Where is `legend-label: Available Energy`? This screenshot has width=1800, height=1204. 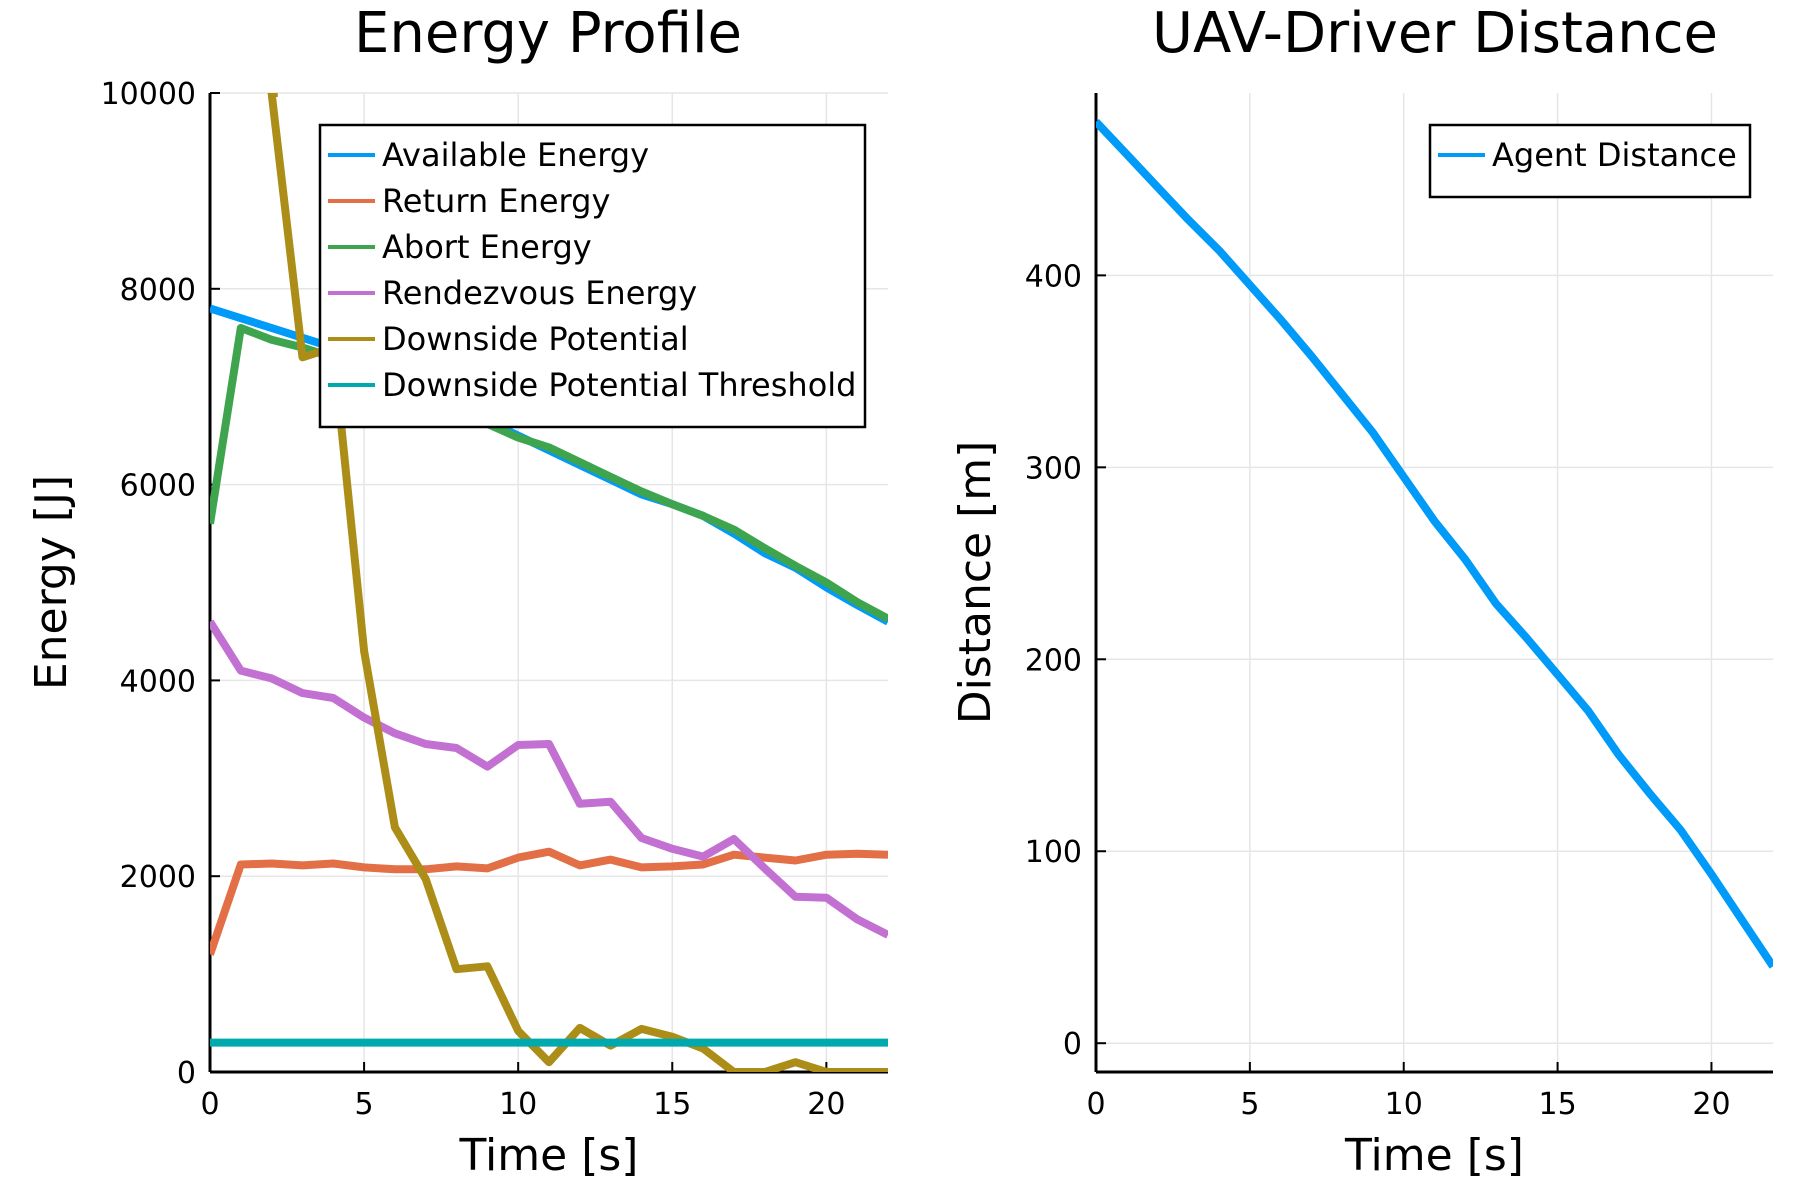
legend-label: Available Energy is located at coordinates (515, 155).